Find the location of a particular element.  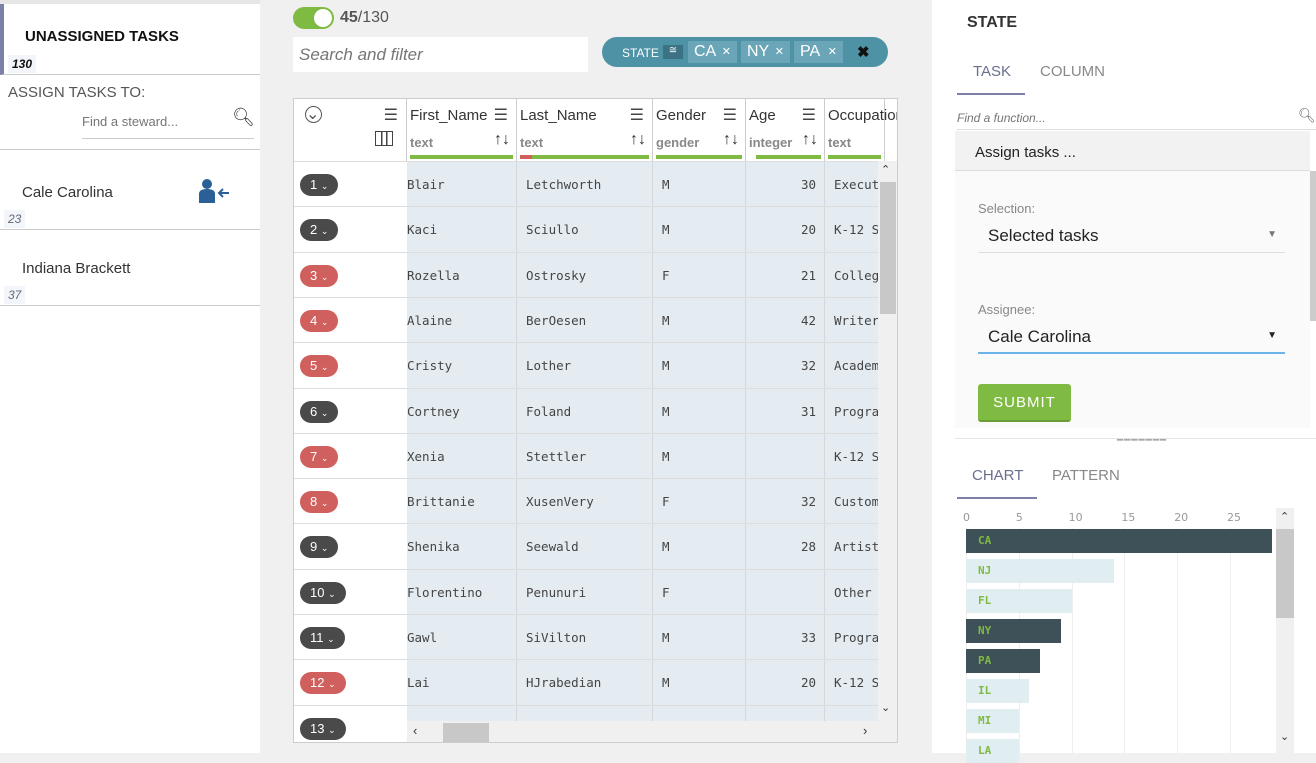

function-search-input is located at coordinates (1136, 118).